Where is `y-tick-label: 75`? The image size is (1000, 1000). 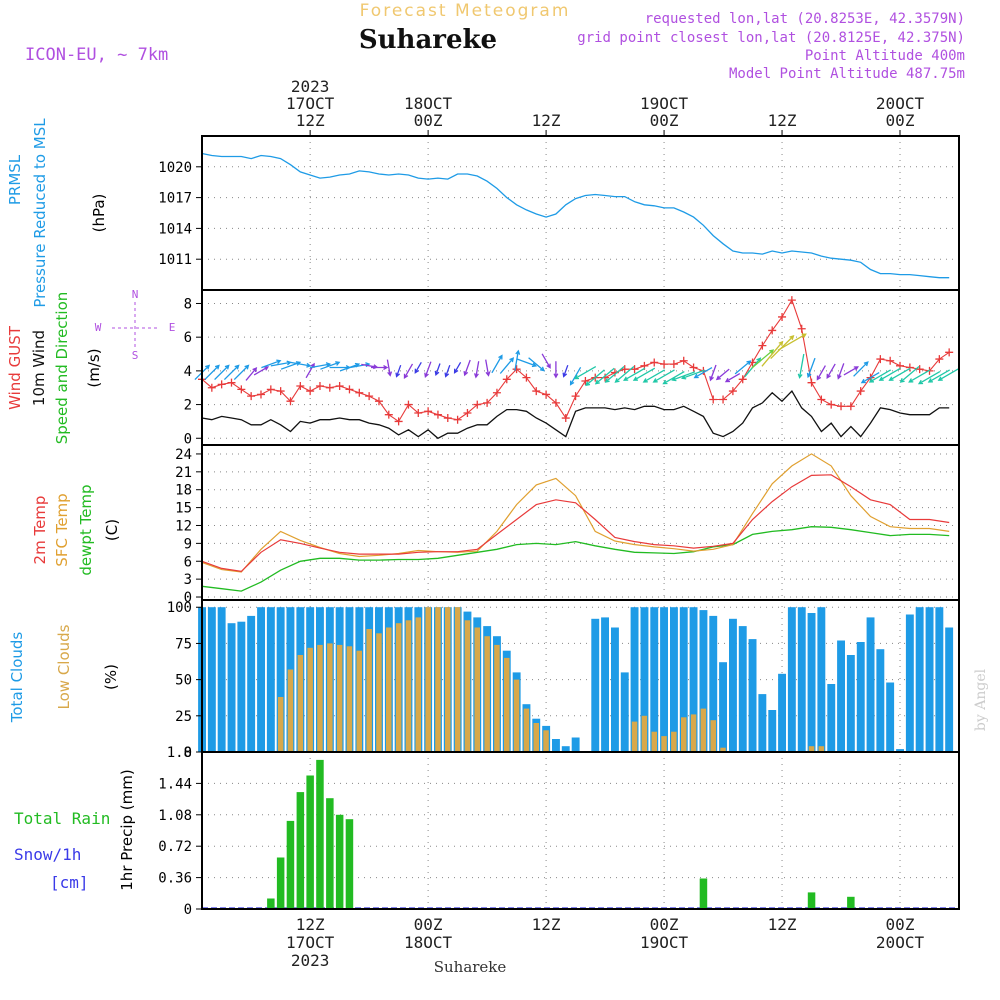
y-tick-label: 75 is located at coordinates (183, 644).